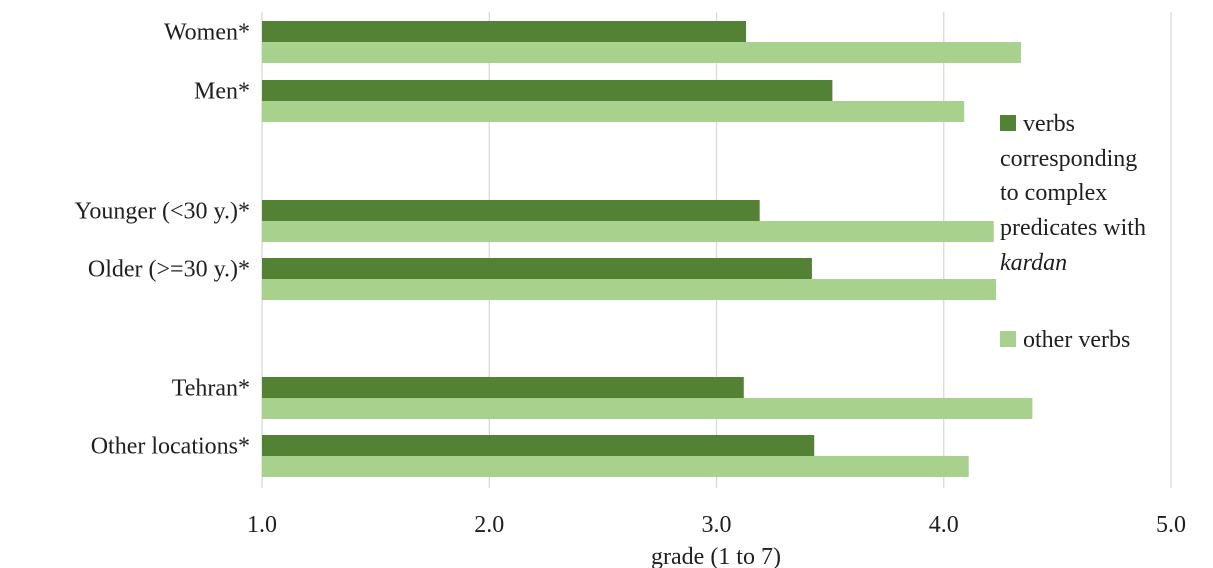  What do you see at coordinates (1033, 263) in the screenshot?
I see `legend-label-kardan-line-4: kardan` at bounding box center [1033, 263].